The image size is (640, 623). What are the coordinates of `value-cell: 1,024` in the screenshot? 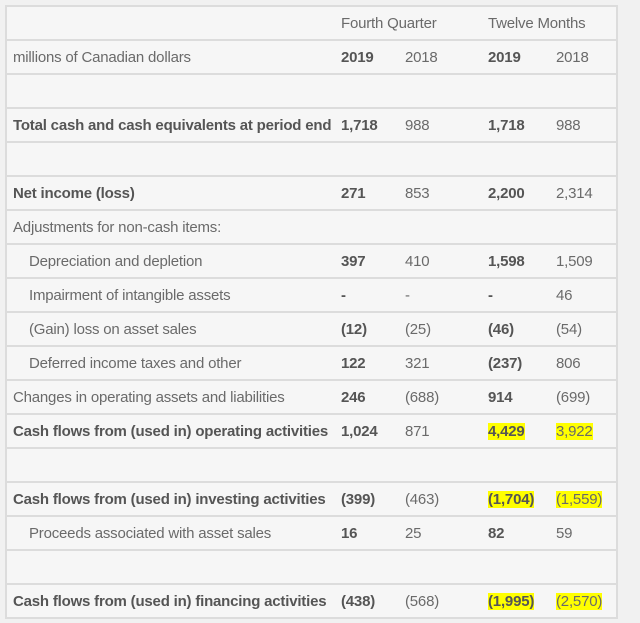 It's located at (365, 430).